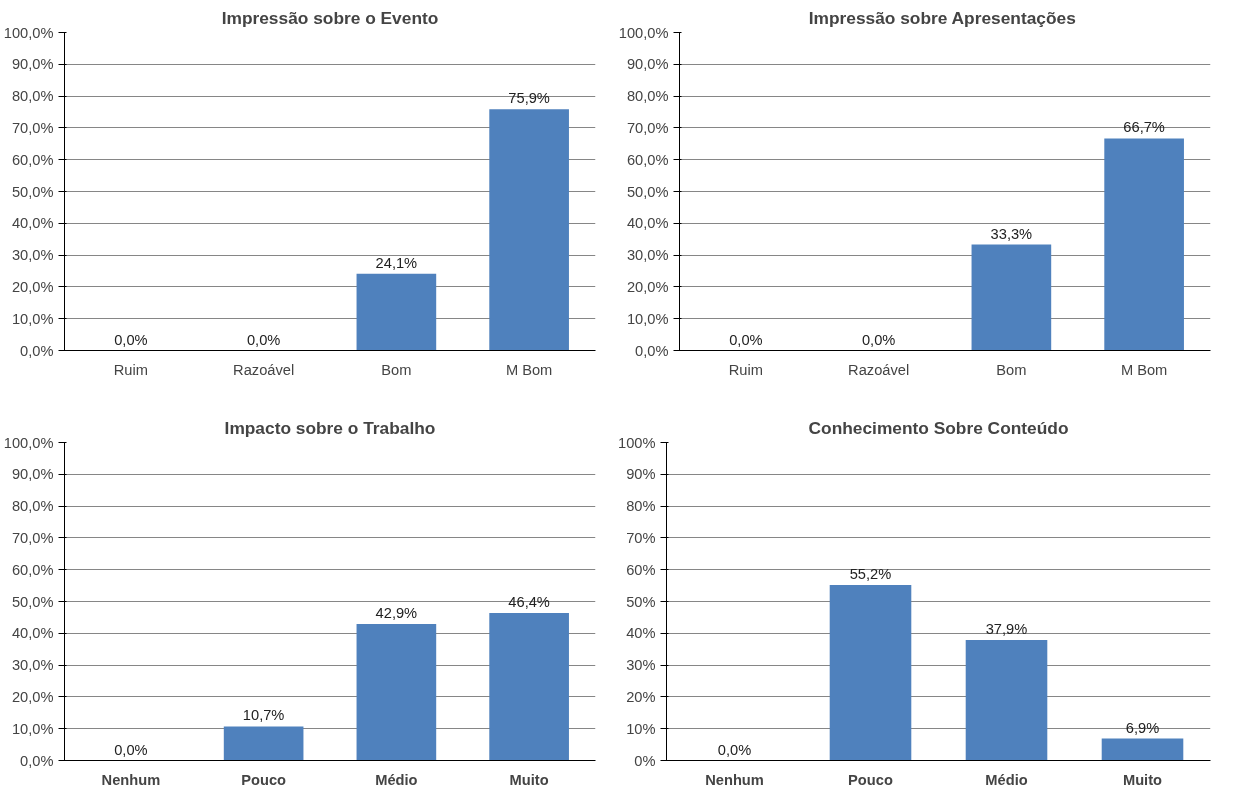  Describe the element at coordinates (870, 573) in the screenshot. I see `data-label: 55,2%` at that location.